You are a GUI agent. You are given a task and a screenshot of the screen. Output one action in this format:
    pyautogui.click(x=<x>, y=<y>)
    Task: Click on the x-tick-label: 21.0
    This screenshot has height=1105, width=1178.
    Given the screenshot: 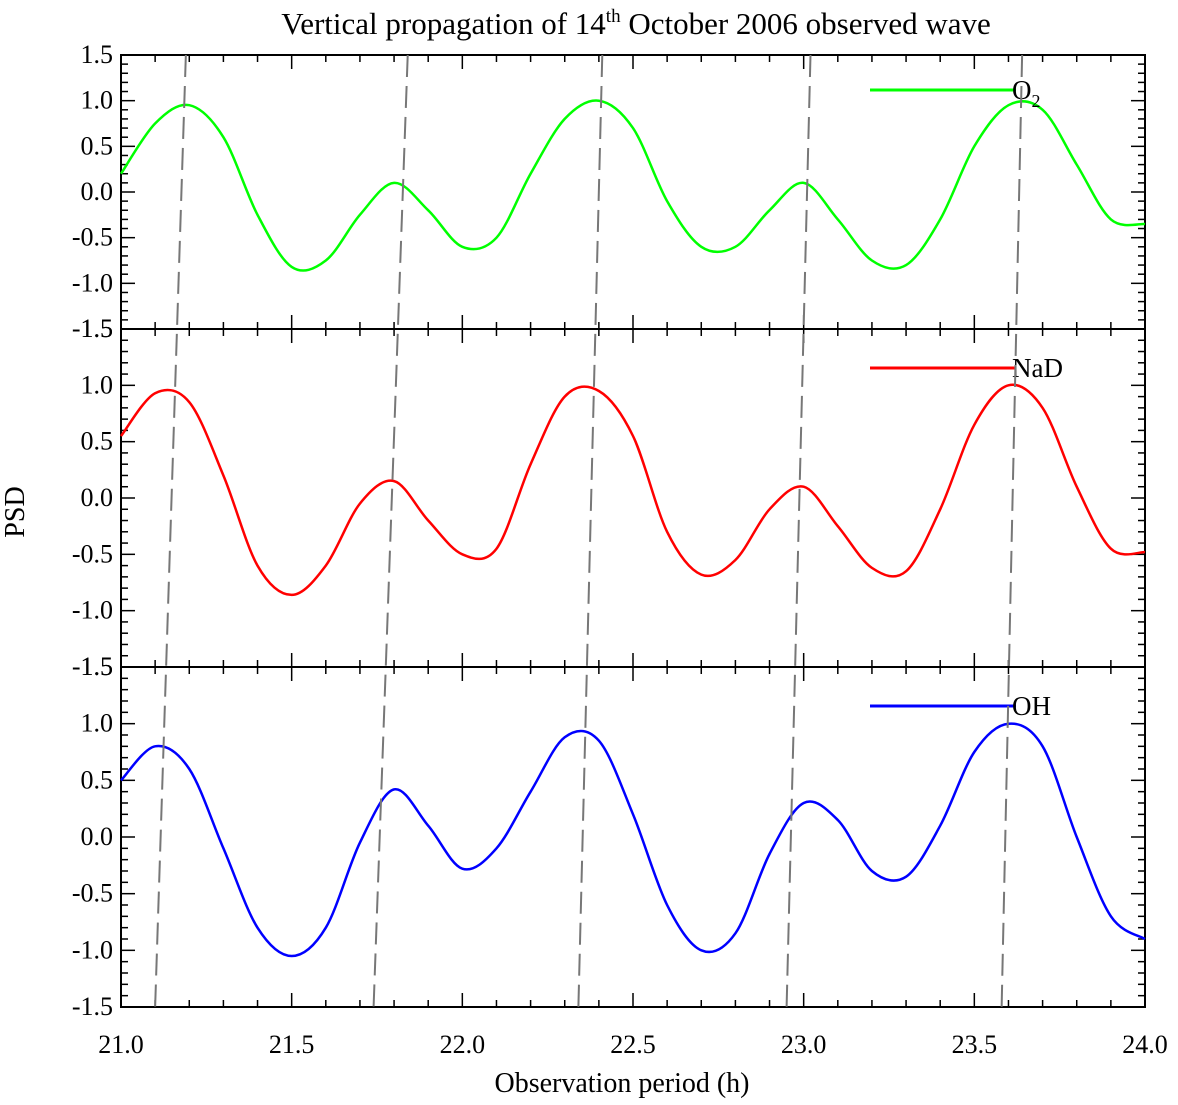 What is the action you would take?
    pyautogui.click(x=121, y=1044)
    